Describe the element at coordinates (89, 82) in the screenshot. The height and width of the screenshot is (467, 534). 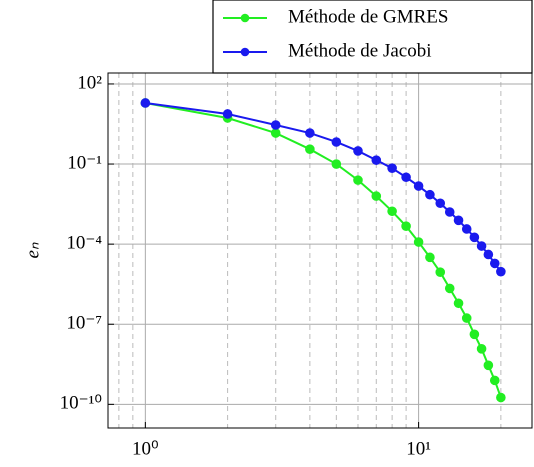
I see `y-tick-label: 10²` at that location.